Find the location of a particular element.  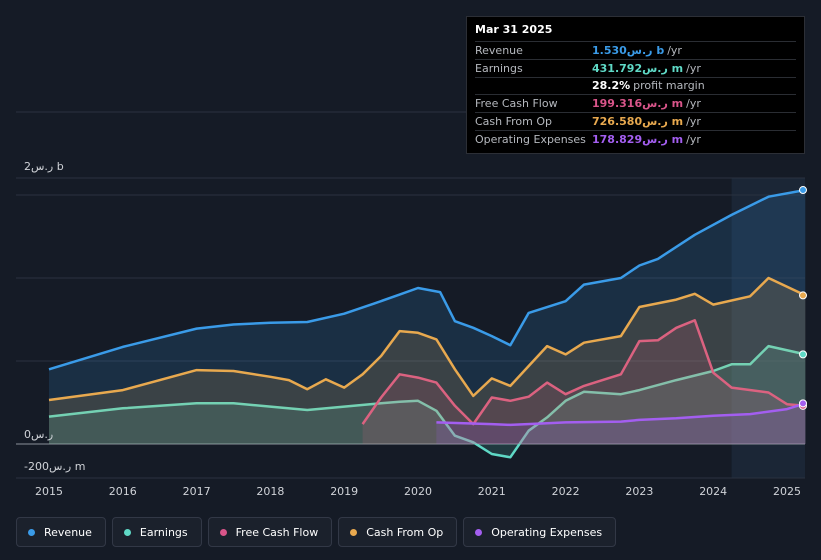

legend-item-cash-from-op: Cash From Op is located at coordinates (398, 532).